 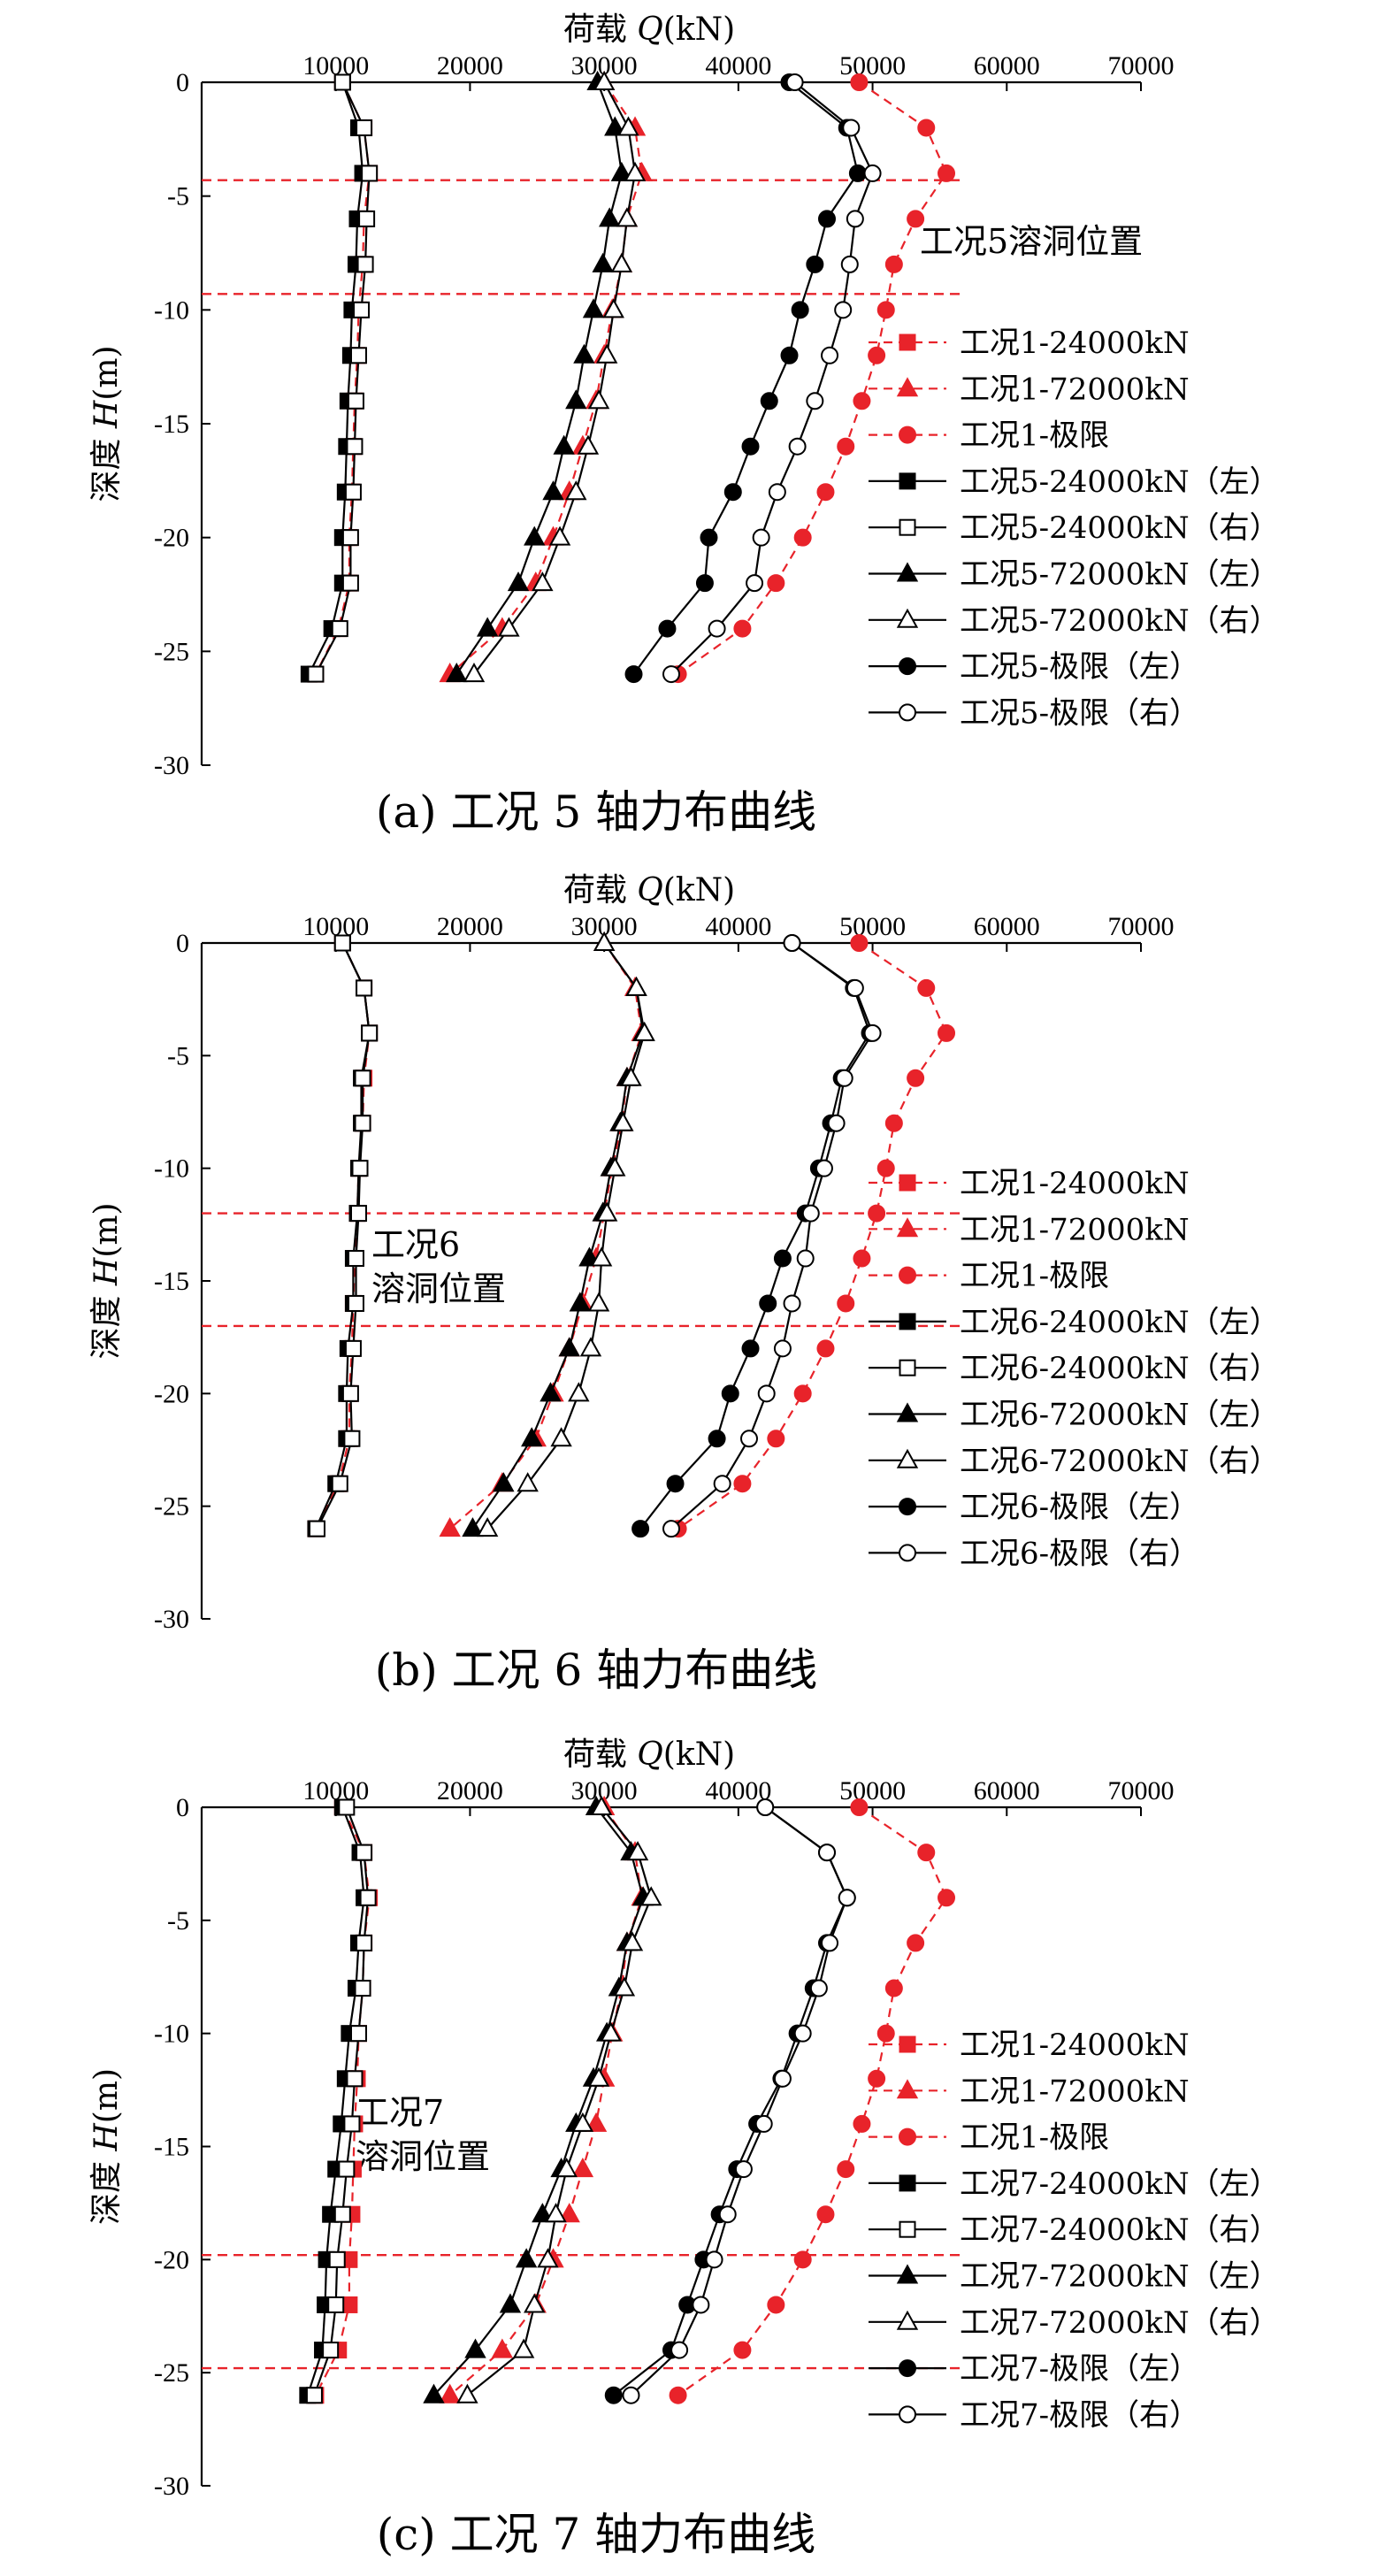 What do you see at coordinates (1029, 343) in the screenshot?
I see `legend-item: 工况1-24000kN` at bounding box center [1029, 343].